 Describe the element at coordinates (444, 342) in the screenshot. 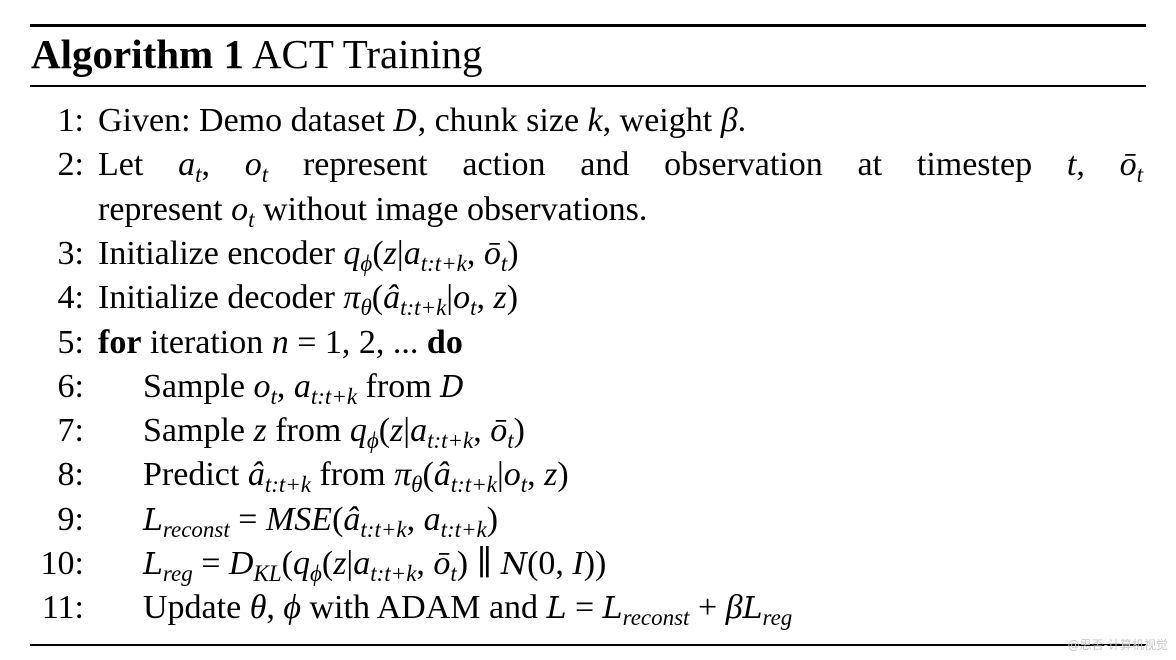

I see `math-segment: do` at that location.